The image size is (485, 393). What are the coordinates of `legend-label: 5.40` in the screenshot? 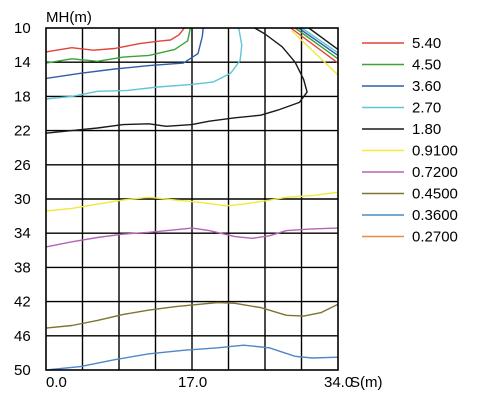 It's located at (426, 43).